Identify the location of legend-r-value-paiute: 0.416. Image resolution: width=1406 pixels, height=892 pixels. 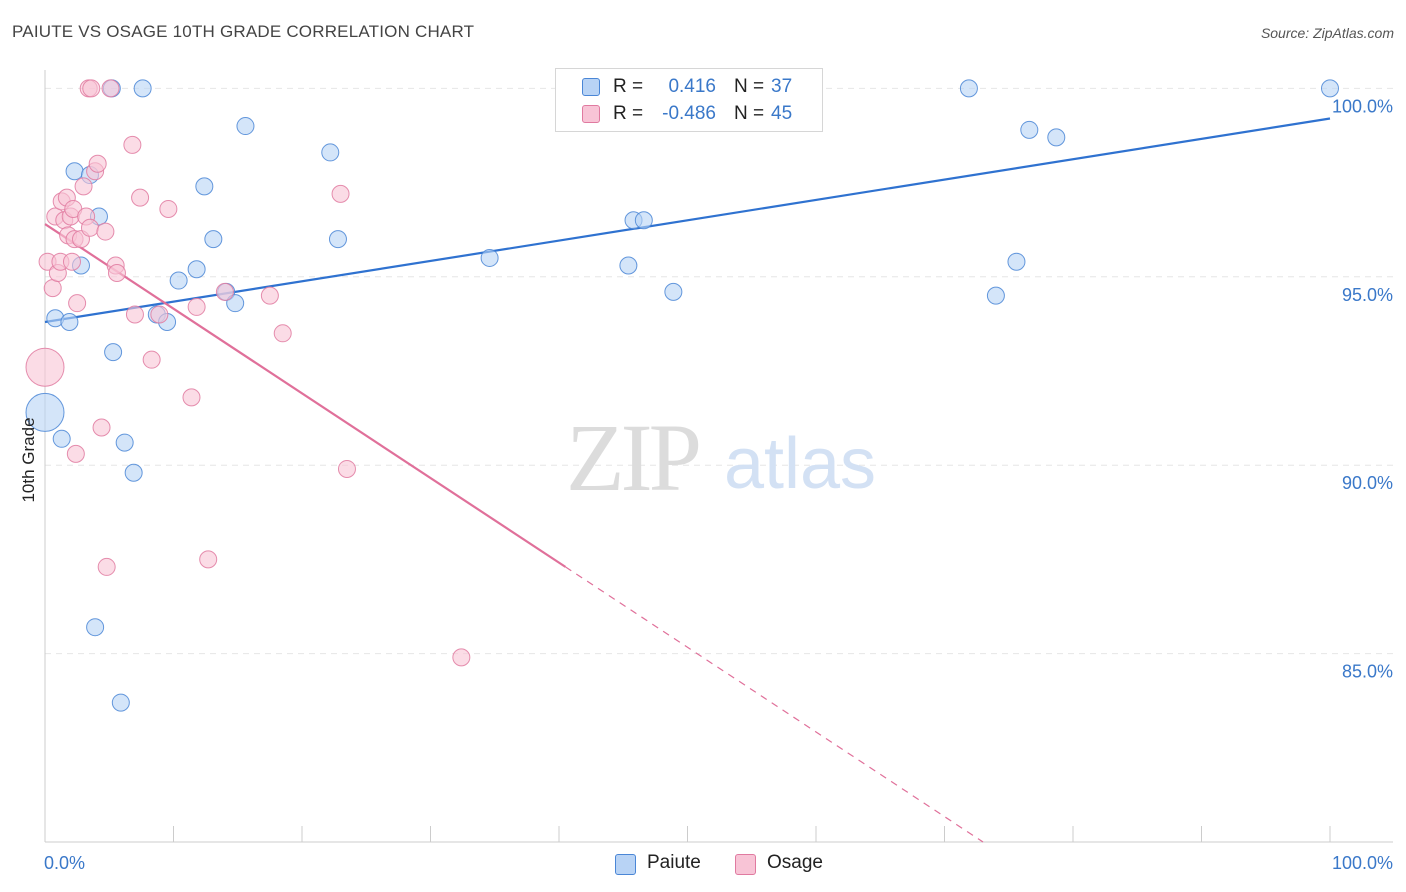
(692, 86).